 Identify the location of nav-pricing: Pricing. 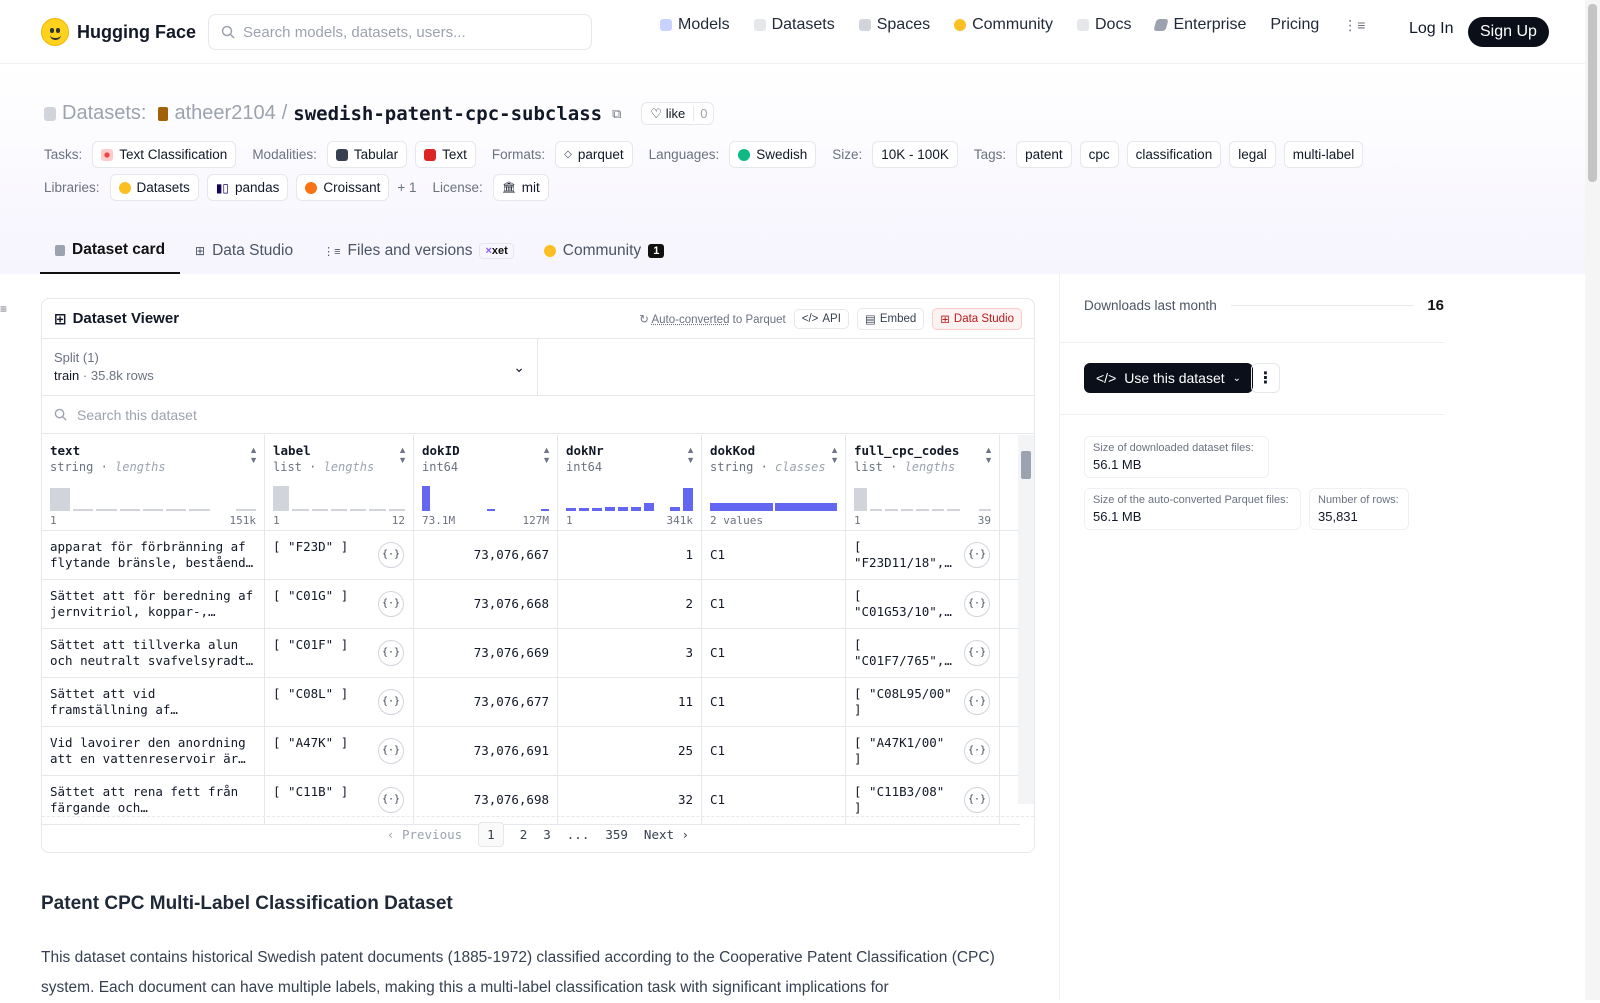
(1294, 25).